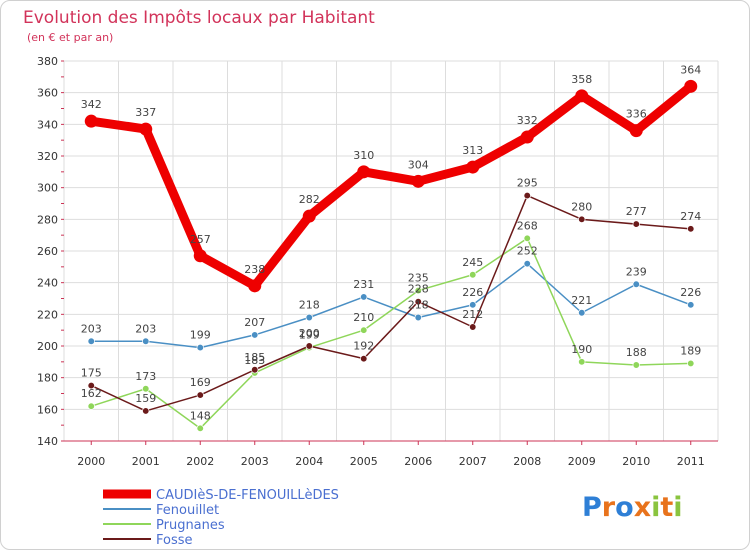 The height and width of the screenshot is (550, 750). What do you see at coordinates (145, 376) in the screenshot?
I see `data-label: 173` at bounding box center [145, 376].